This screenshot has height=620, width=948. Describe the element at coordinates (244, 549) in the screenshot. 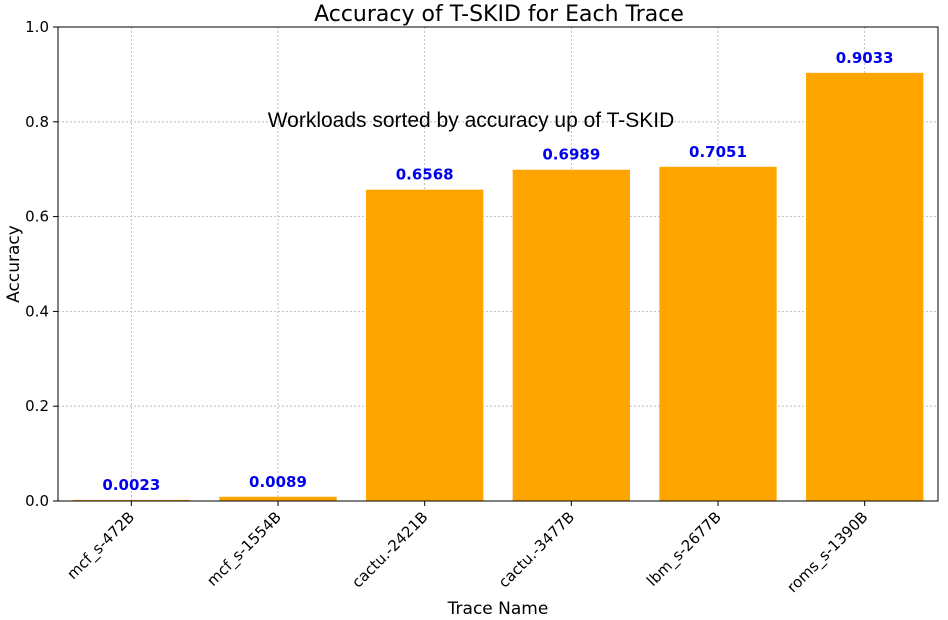

I see `x-tick-label: mcf_s-1554B` at that location.